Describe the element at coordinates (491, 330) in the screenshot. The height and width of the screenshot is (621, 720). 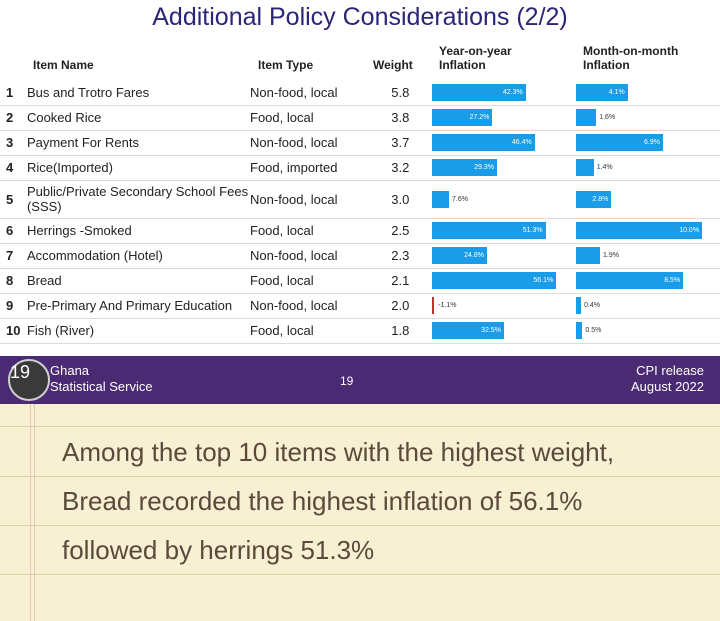
I see `yoy-bar-label: 32.5%` at that location.